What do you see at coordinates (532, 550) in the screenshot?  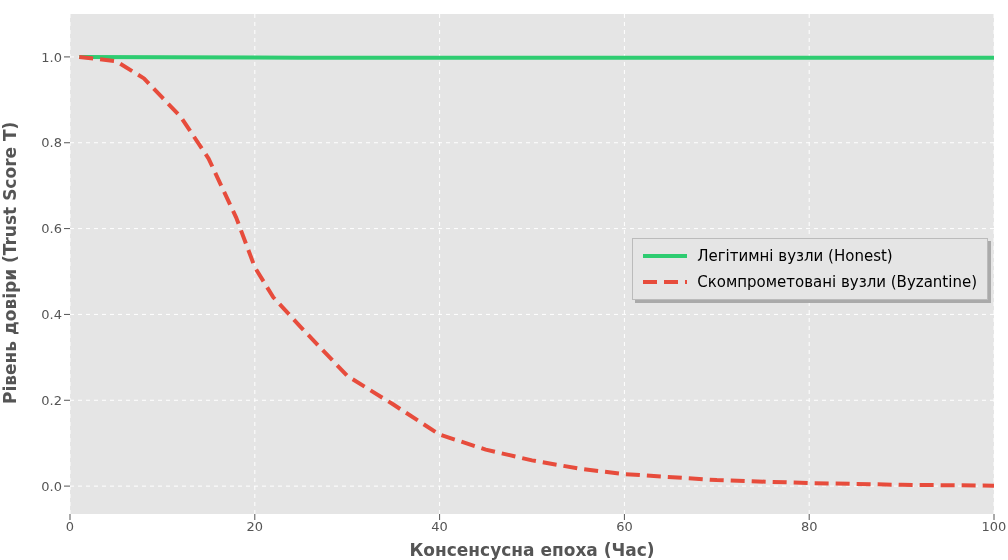 I see `x-axis-title: Консенсусна епоха (Час)` at bounding box center [532, 550].